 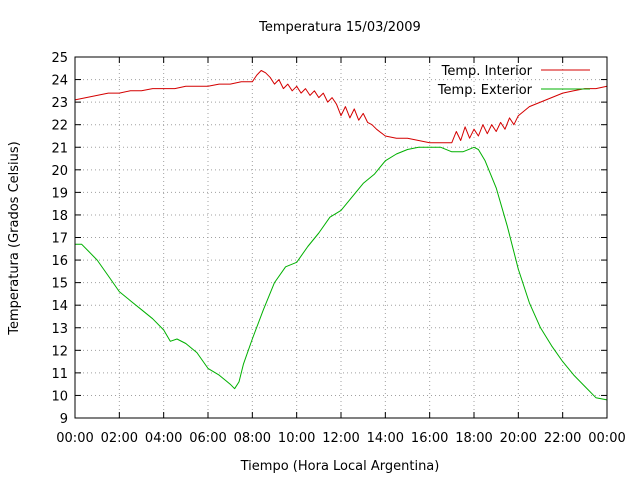 What do you see at coordinates (473, 438) in the screenshot?
I see `x-tick-label: 18:00` at bounding box center [473, 438].